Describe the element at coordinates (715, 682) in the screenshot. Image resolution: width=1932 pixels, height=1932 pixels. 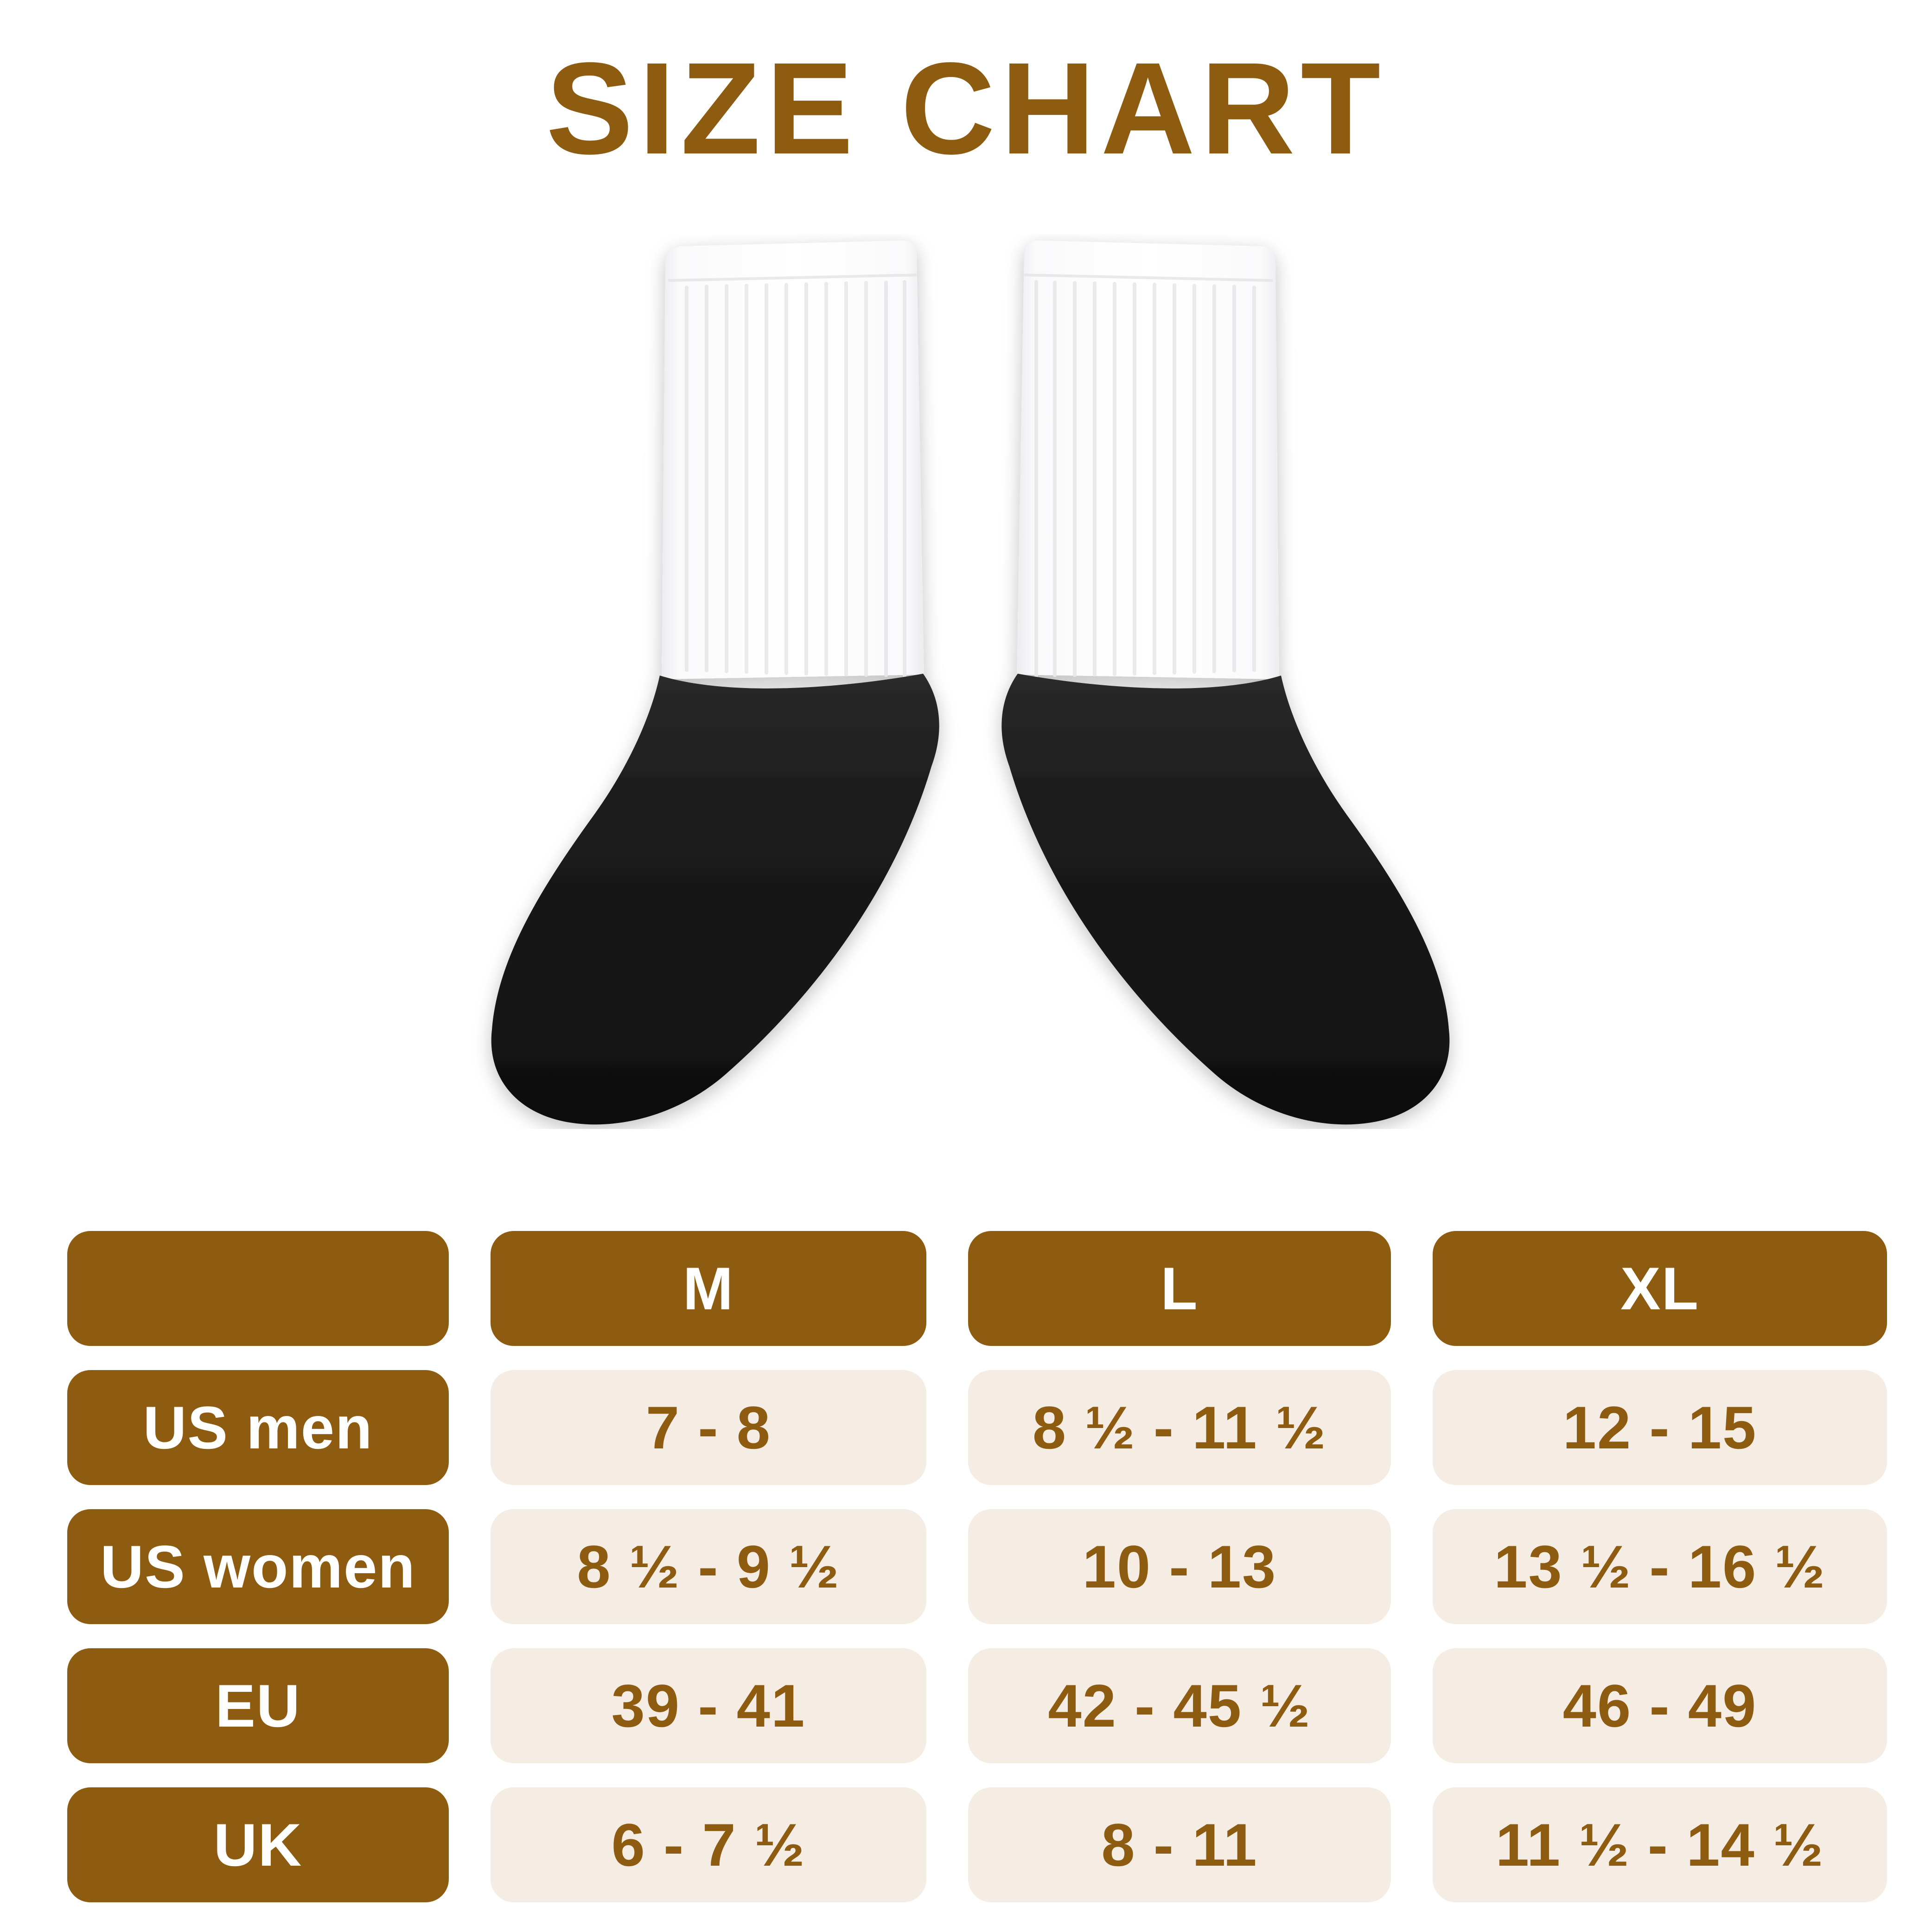
I see `left-sock` at that location.